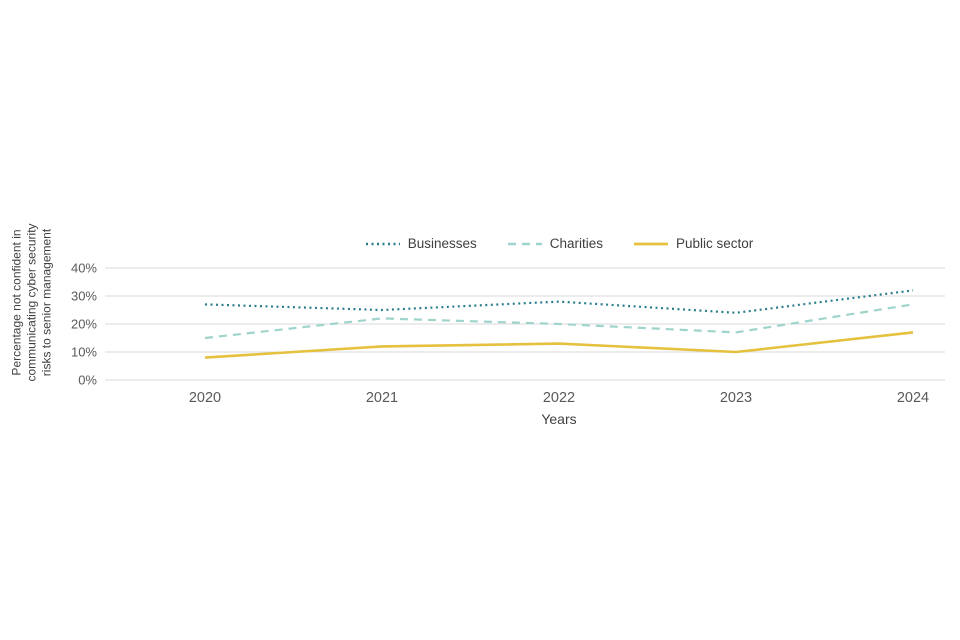 The width and height of the screenshot is (960, 640). I want to click on x-tick-label: 2021, so click(382, 398).